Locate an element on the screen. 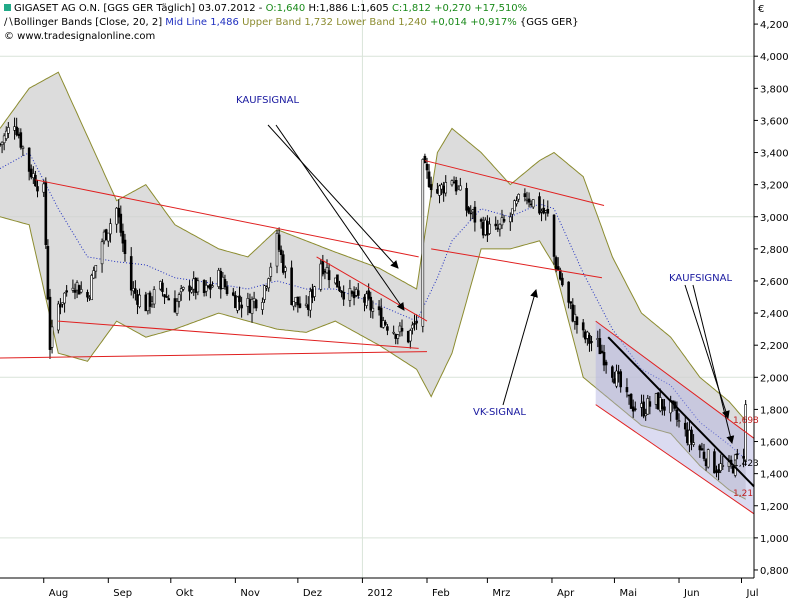 The width and height of the screenshot is (800, 600). y-tick-label: 3,200 is located at coordinates (774, 186).